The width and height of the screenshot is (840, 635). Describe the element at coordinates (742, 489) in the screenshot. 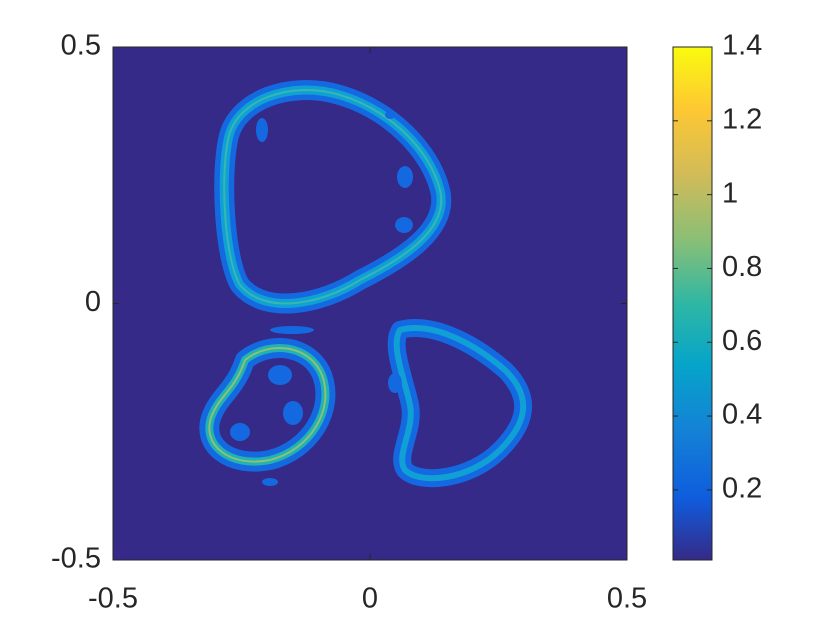

I see `colorbar-tick-label: 0.2` at that location.